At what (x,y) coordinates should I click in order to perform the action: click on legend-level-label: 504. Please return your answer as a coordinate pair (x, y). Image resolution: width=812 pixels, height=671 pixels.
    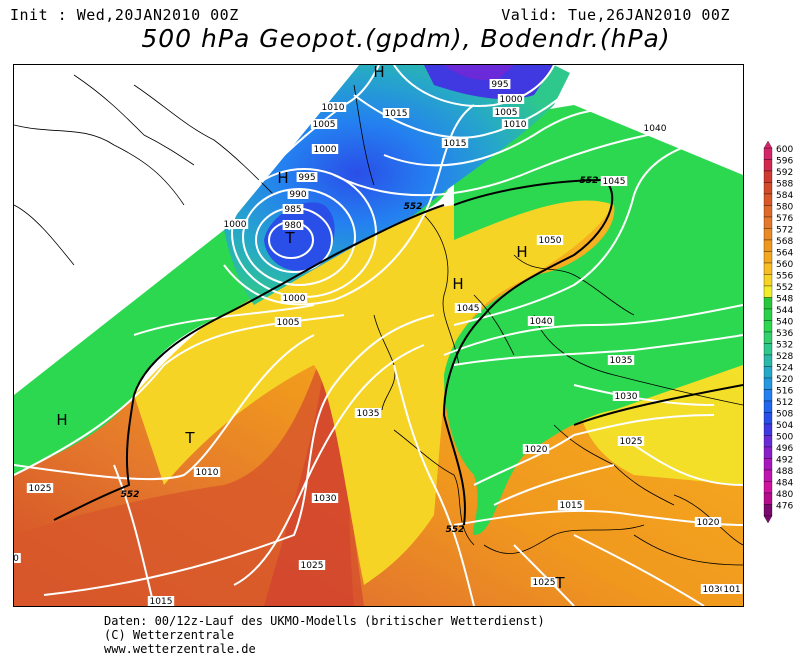
    Looking at the image, I should click on (784, 426).